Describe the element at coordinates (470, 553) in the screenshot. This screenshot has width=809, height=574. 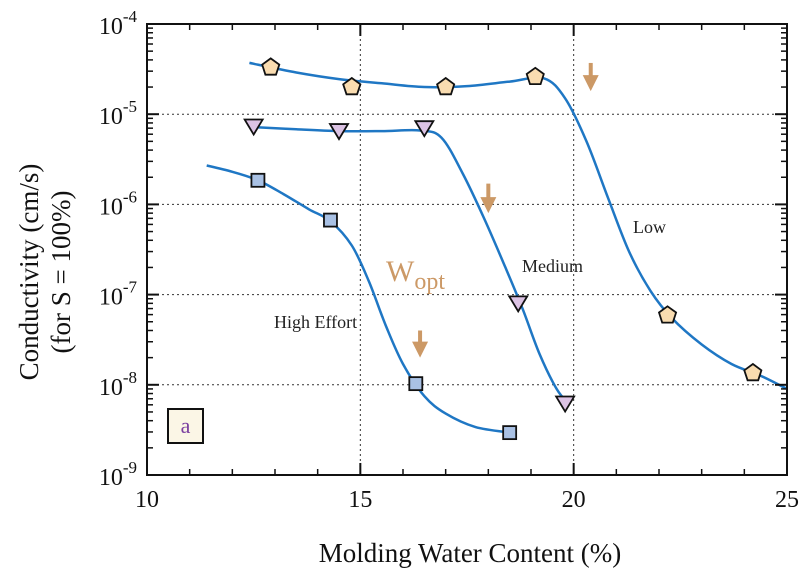
I see `x-axis-title: Molding Water Content (%)` at that location.